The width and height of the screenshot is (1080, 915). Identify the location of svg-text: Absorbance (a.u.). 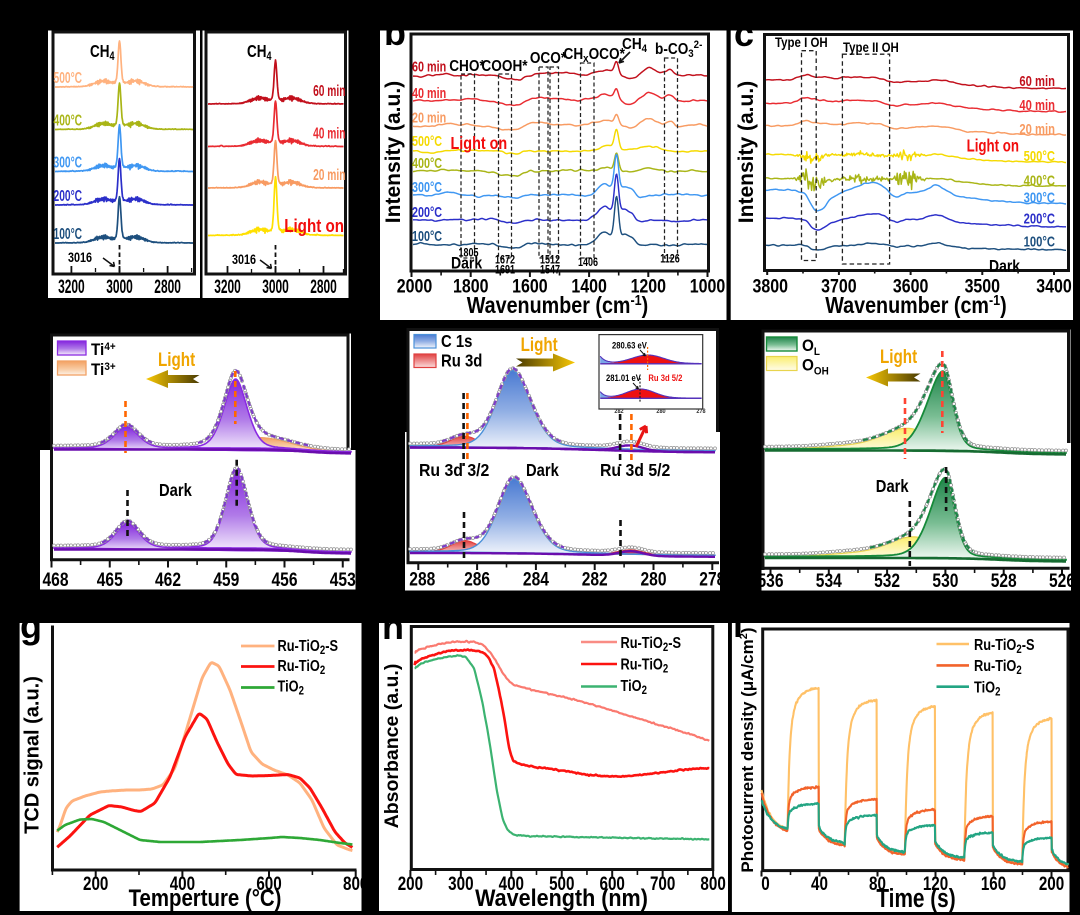
(392, 746).